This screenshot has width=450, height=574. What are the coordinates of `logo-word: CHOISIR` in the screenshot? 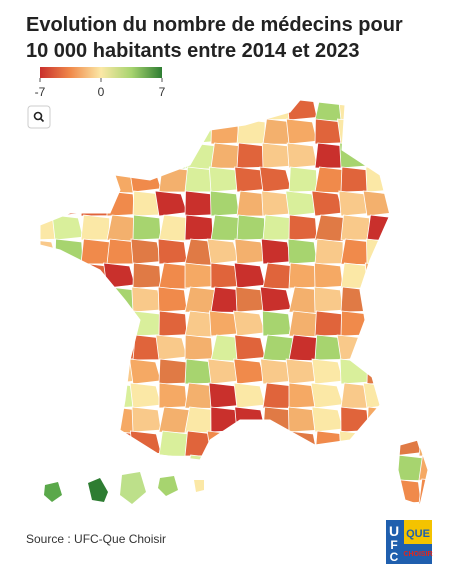 It's located at (417, 554).